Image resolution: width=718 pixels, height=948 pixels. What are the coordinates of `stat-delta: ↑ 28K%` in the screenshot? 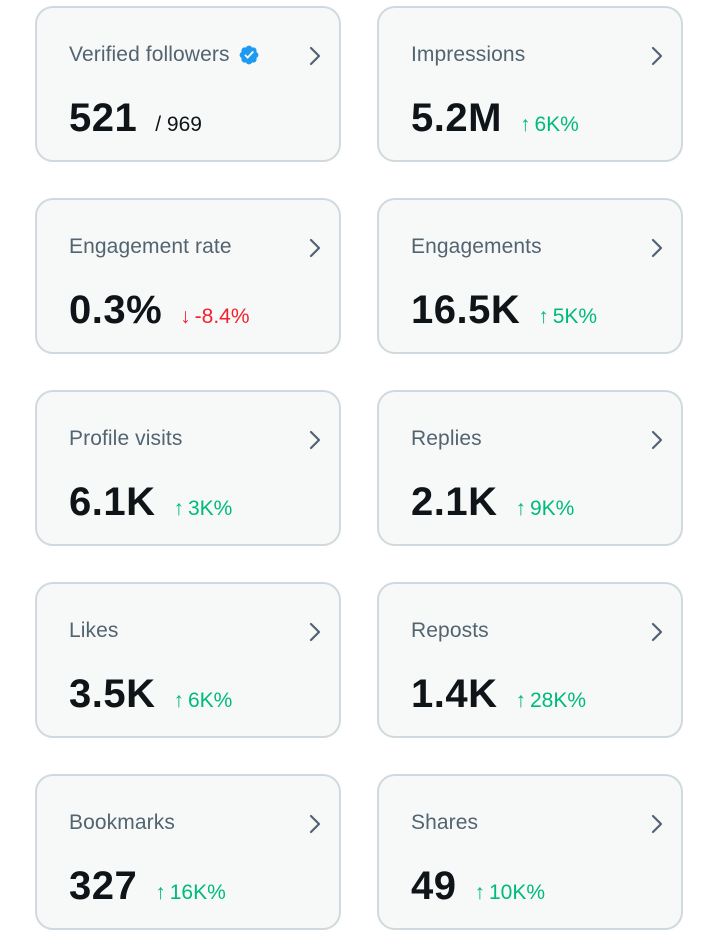 It's located at (551, 701).